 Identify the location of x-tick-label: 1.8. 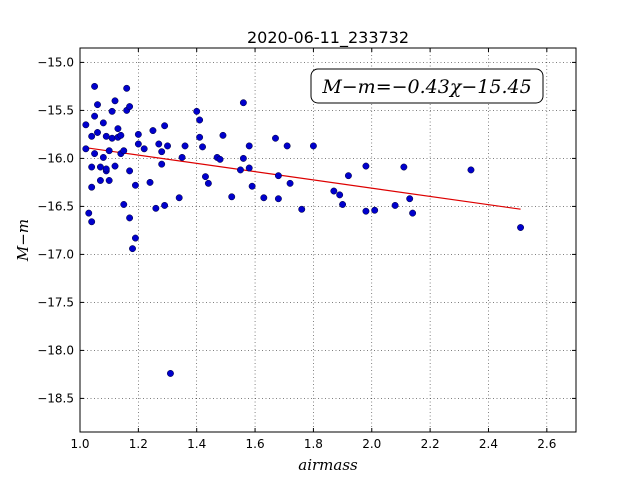
(313, 444).